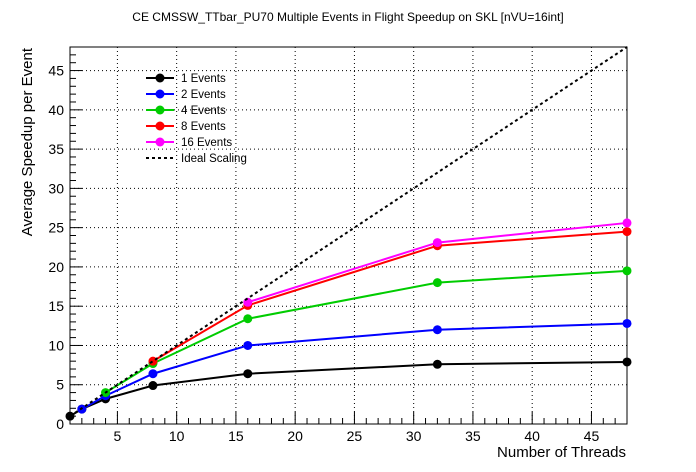 This screenshot has height=472, width=696. Describe the element at coordinates (56, 71) in the screenshot. I see `y-tick-label: 45` at that location.